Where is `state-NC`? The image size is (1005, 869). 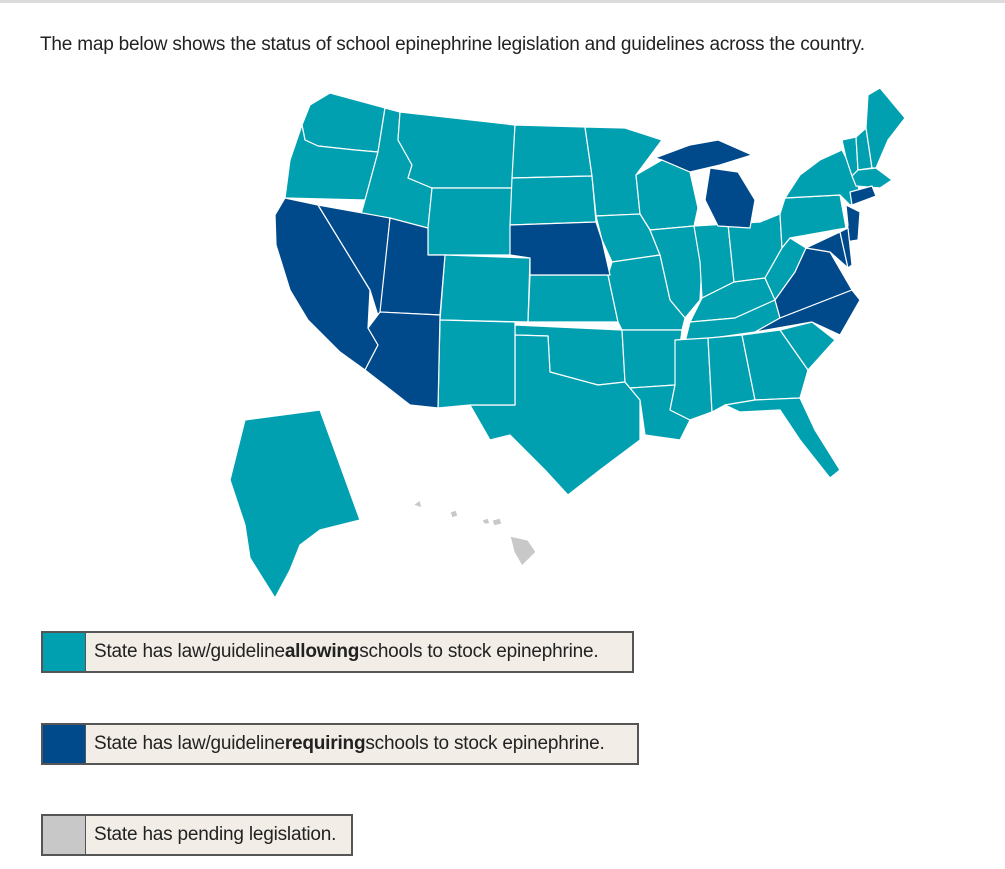
state-NC is located at coordinates (807, 312).